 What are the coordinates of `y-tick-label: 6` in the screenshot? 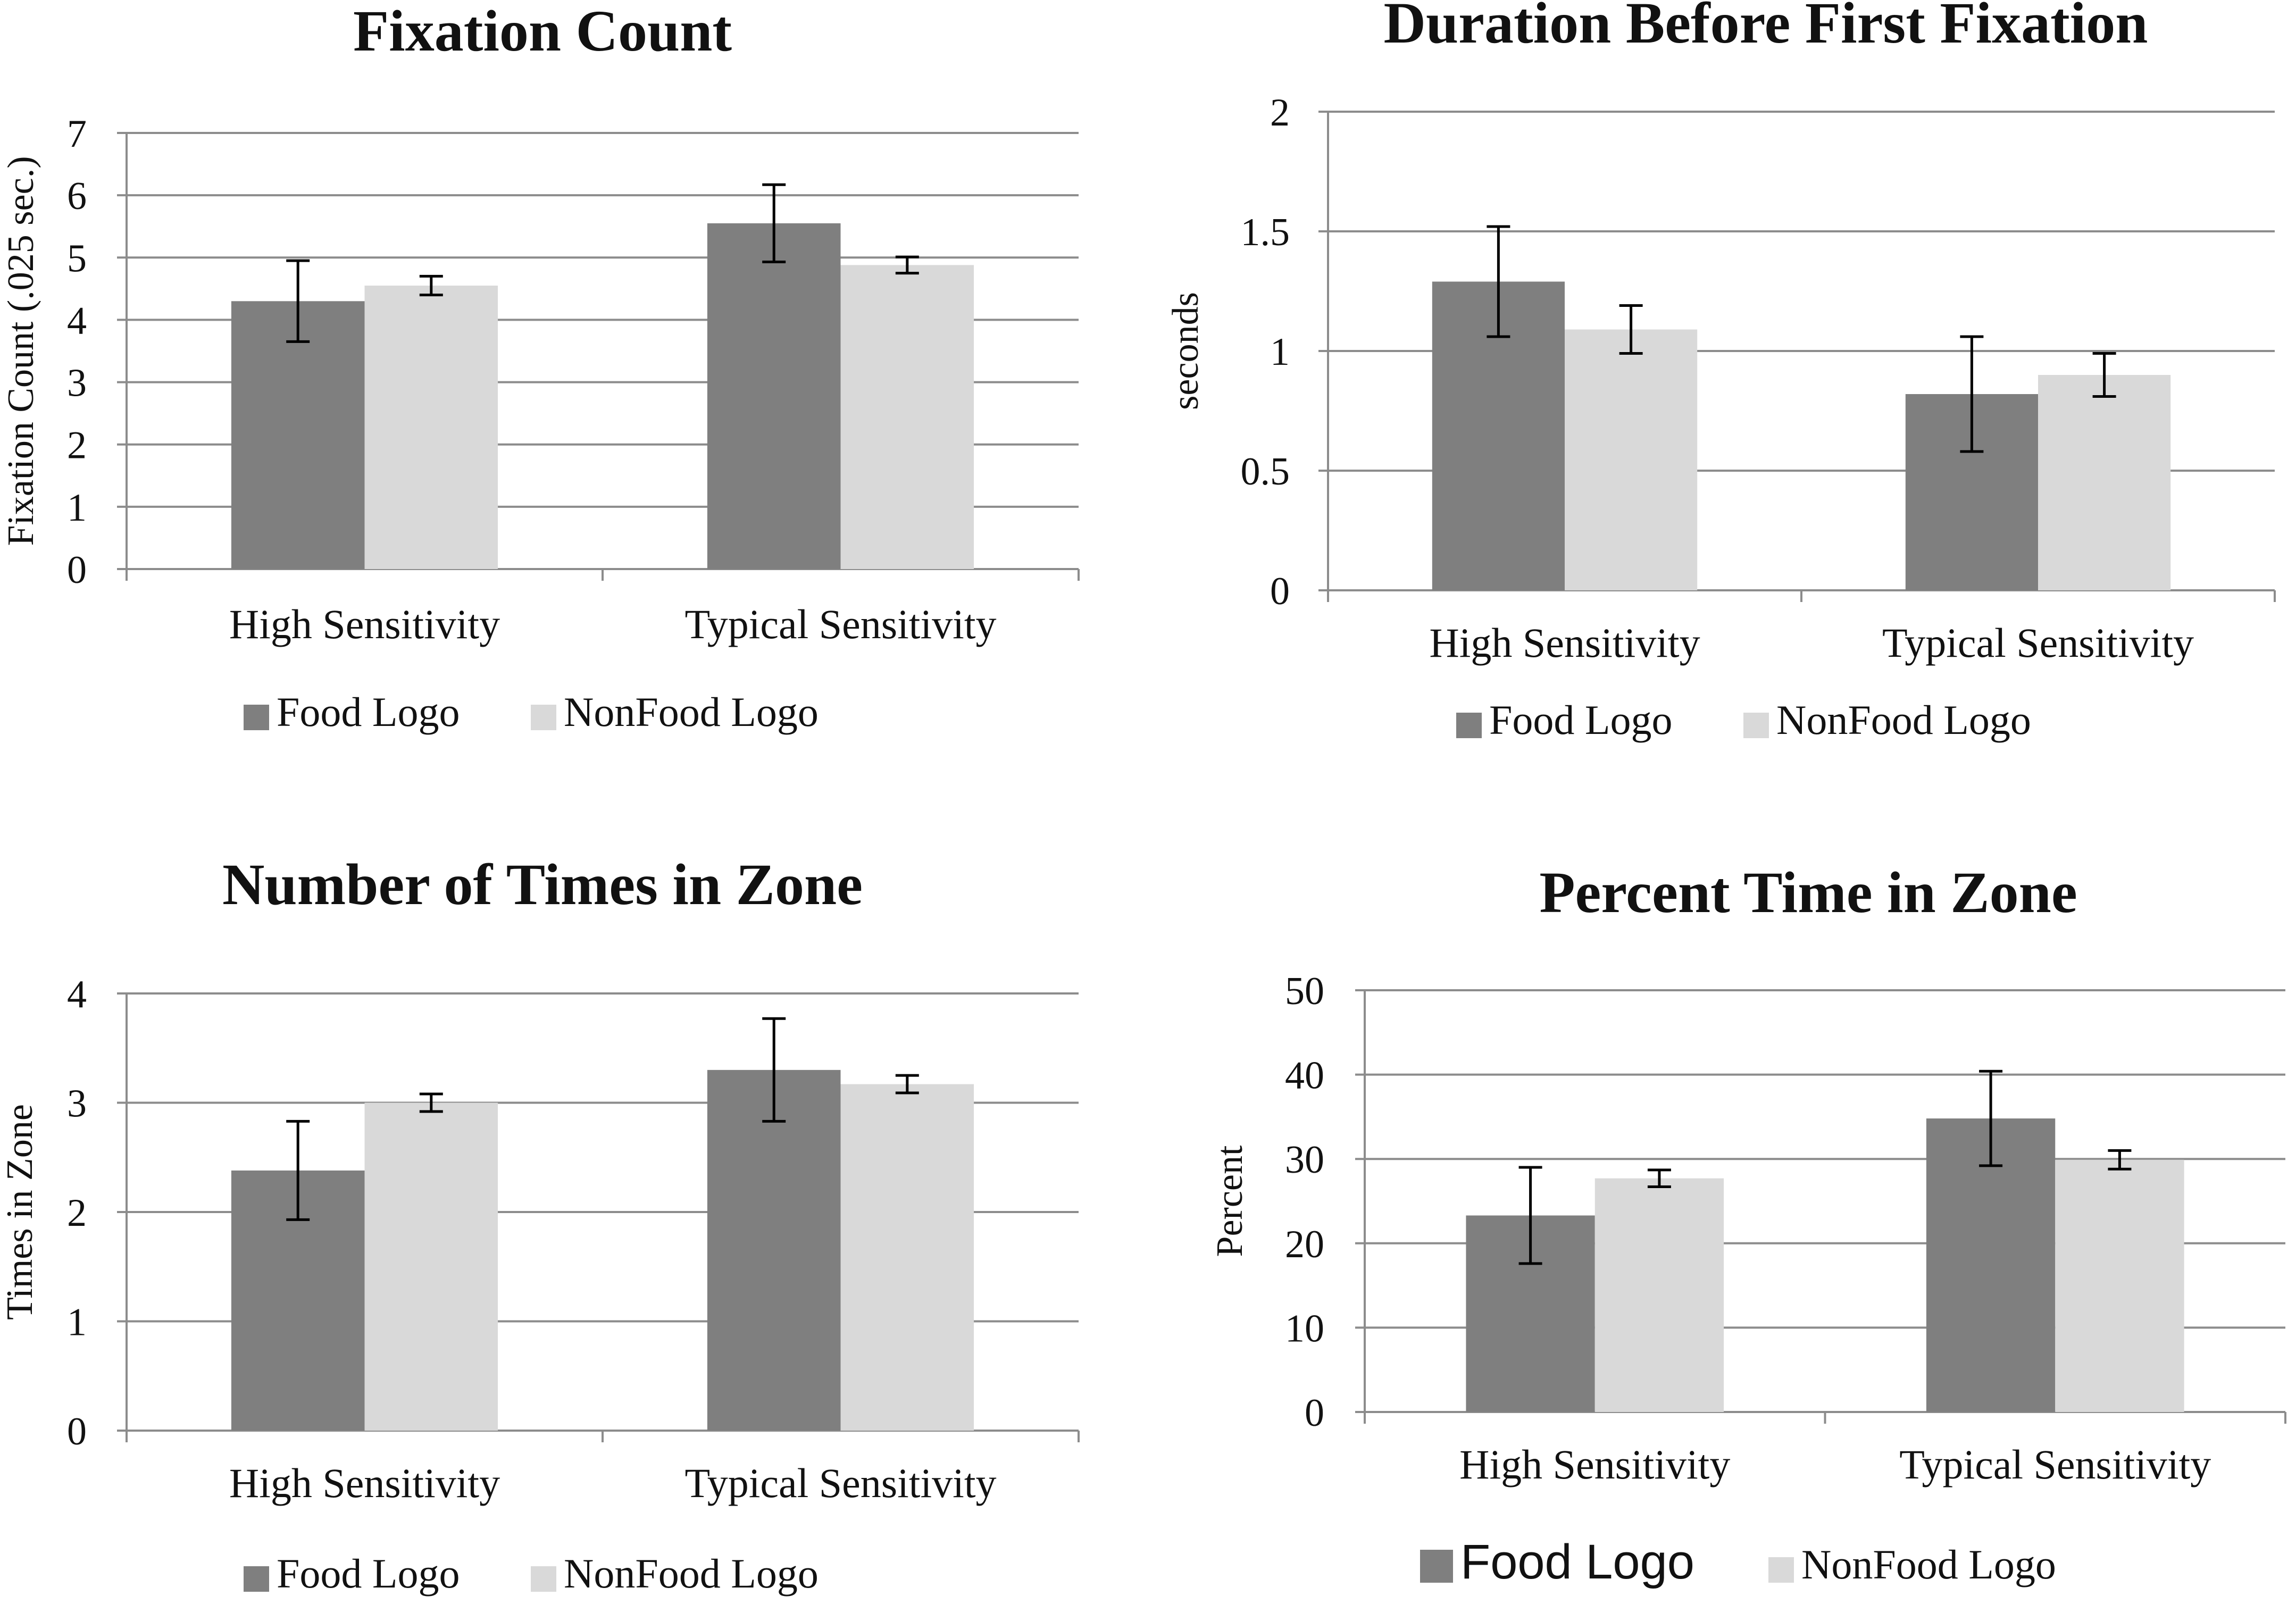 It's located at (77, 196).